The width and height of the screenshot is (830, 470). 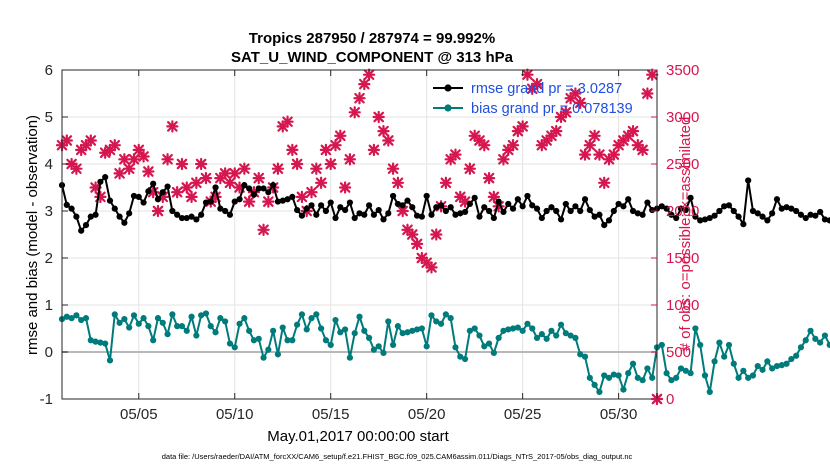 What do you see at coordinates (46, 399) in the screenshot?
I see `y-tick-label: -1` at bounding box center [46, 399].